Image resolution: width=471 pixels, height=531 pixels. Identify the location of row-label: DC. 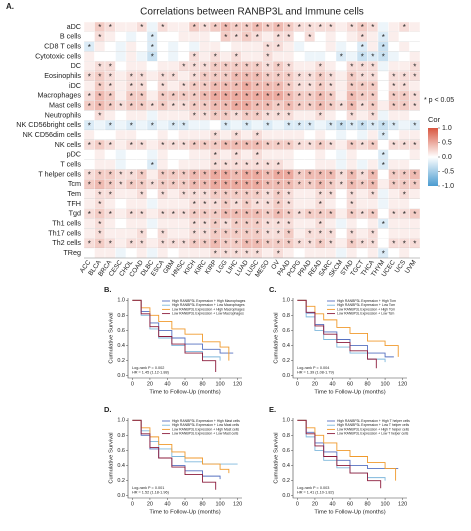
(76, 65).